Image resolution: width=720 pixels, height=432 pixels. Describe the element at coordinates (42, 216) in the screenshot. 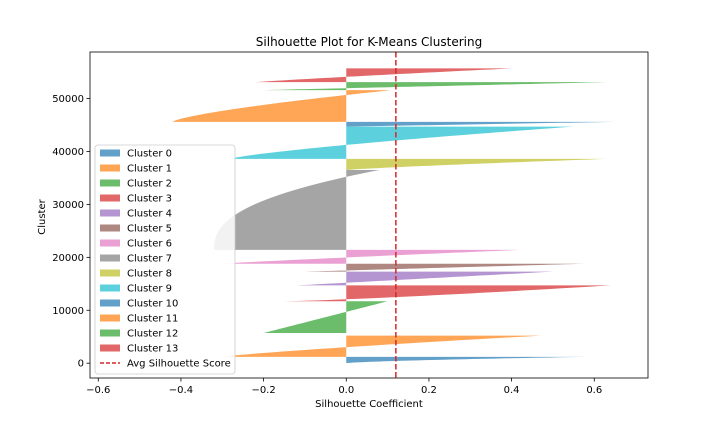

I see `y-axis-label: Cluster` at that location.